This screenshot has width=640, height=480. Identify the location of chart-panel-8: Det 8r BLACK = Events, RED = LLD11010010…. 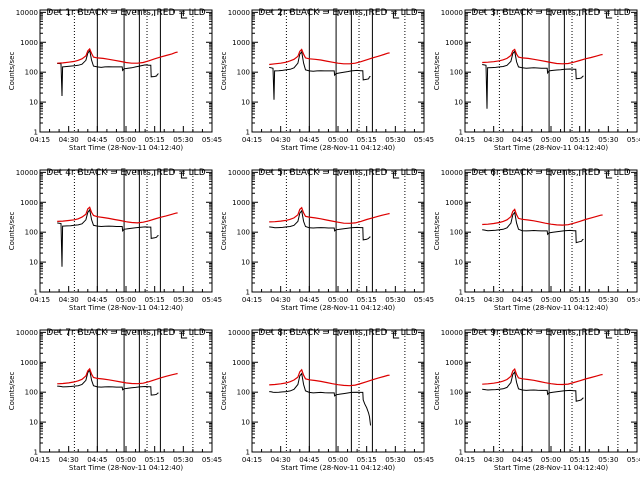
(327, 400).